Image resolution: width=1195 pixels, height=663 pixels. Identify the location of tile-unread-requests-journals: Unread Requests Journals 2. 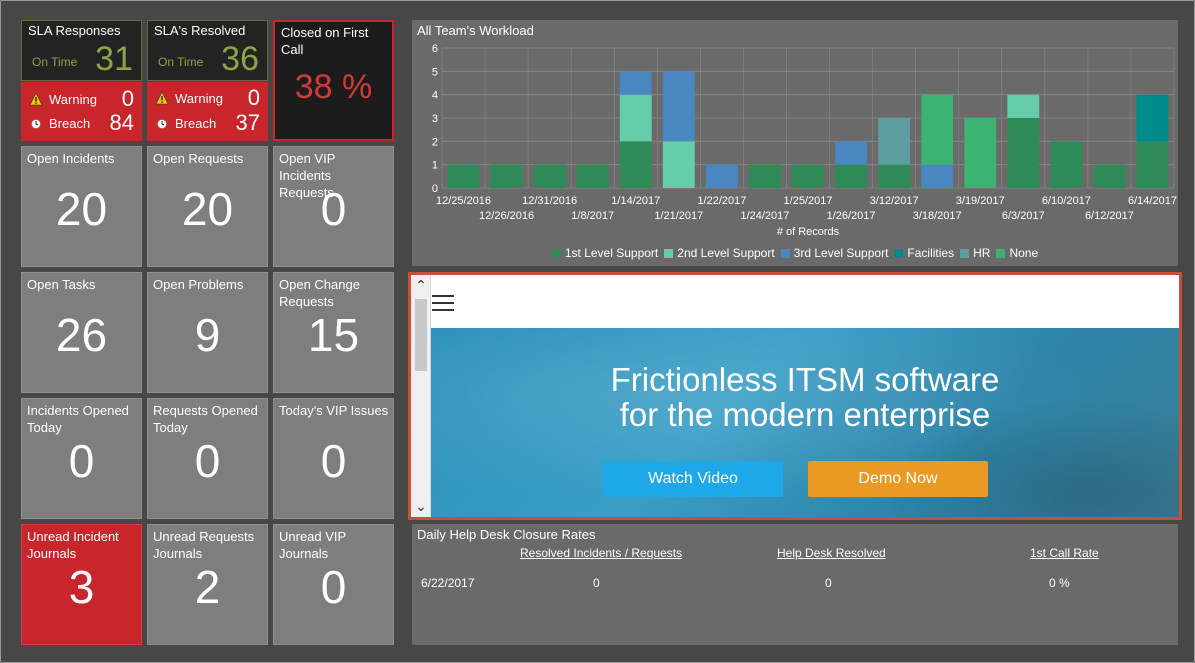
(207, 584).